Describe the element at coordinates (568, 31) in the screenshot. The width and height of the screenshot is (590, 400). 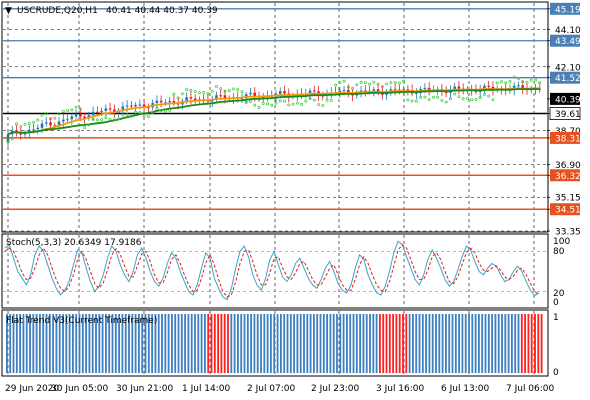
I see `price-axis-label: 44.10` at that location.